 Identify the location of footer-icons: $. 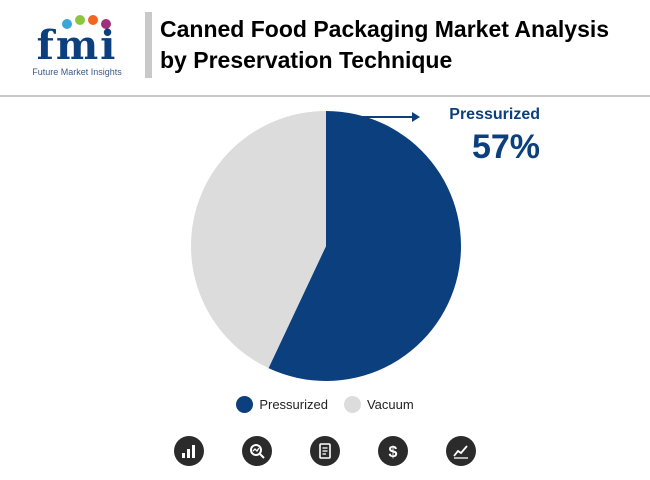
(325, 451).